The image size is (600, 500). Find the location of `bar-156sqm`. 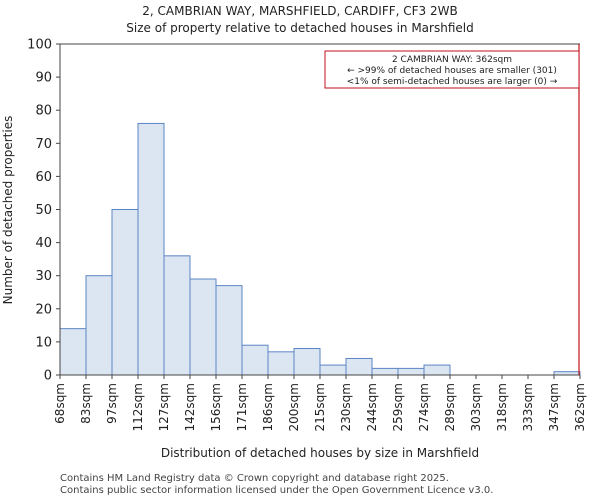

bar-156sqm is located at coordinates (229, 330).